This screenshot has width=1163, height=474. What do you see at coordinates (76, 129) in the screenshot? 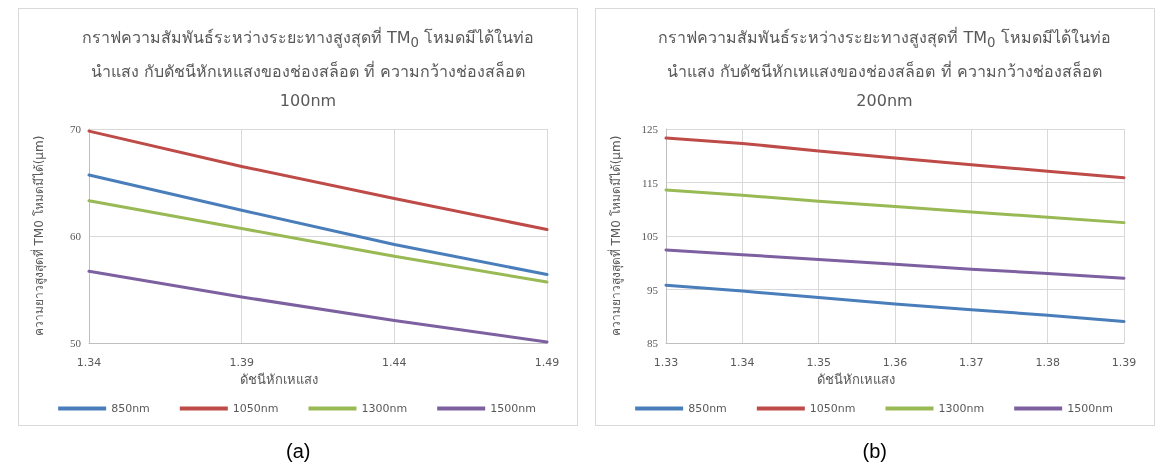
I see `y-tick-label: 70` at bounding box center [76, 129].